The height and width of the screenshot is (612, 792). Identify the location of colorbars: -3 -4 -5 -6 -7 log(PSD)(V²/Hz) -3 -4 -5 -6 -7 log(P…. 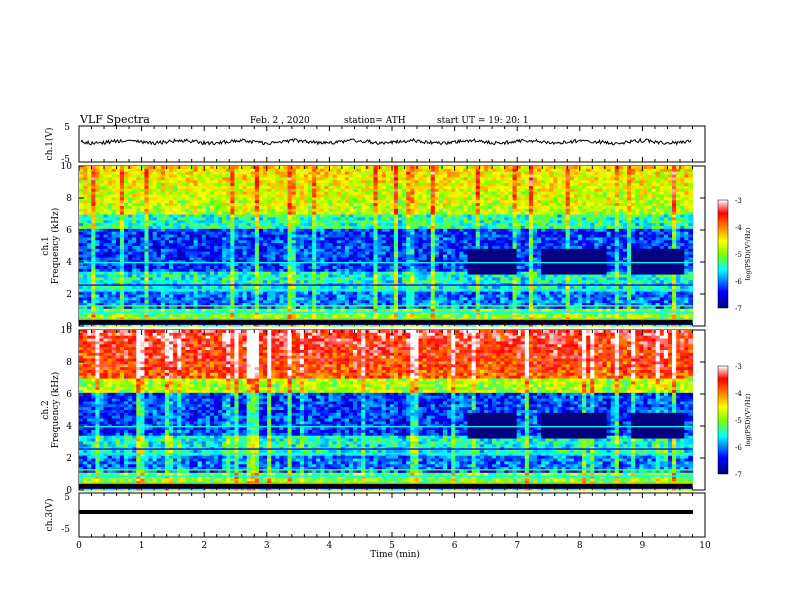
(734, 338).